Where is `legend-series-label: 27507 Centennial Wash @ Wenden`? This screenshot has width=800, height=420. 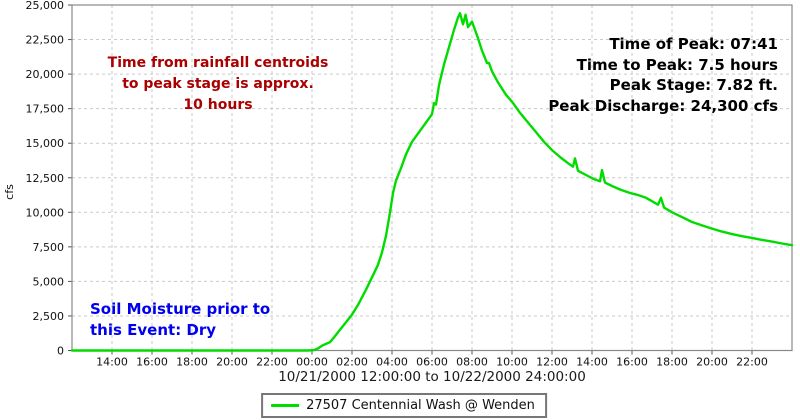 legend-series-label: 27507 Centennial Wash @ Wenden is located at coordinates (420, 405).